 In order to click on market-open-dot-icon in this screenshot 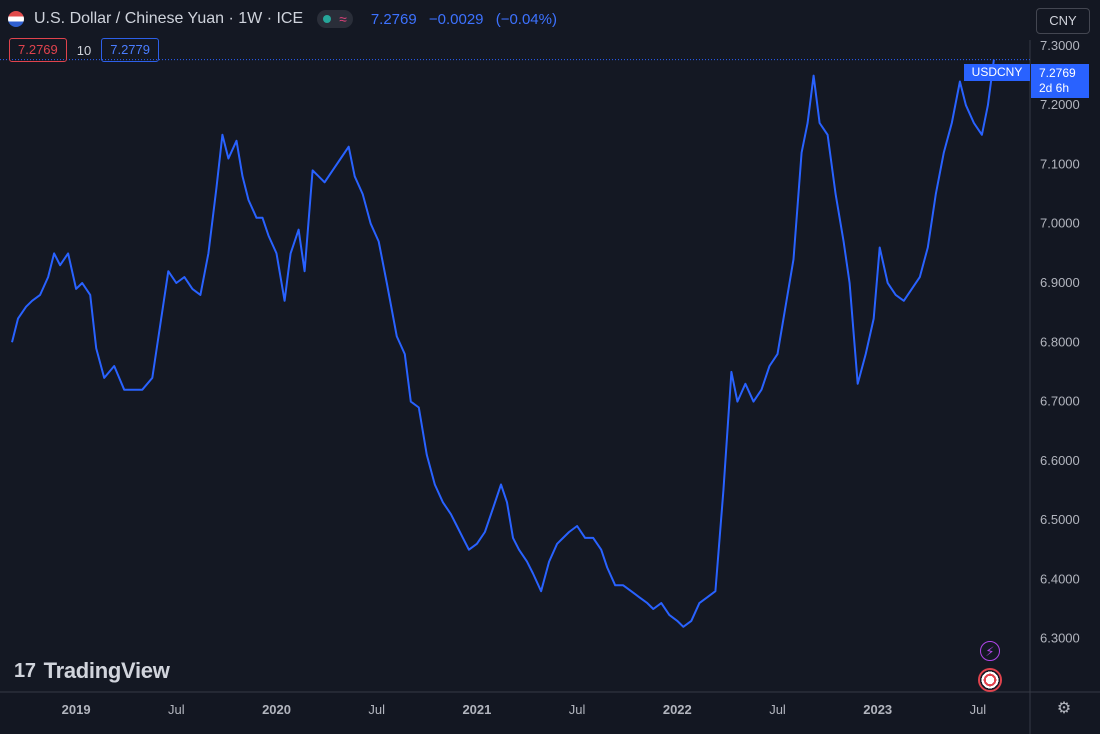, I will do `click(327, 19)`.